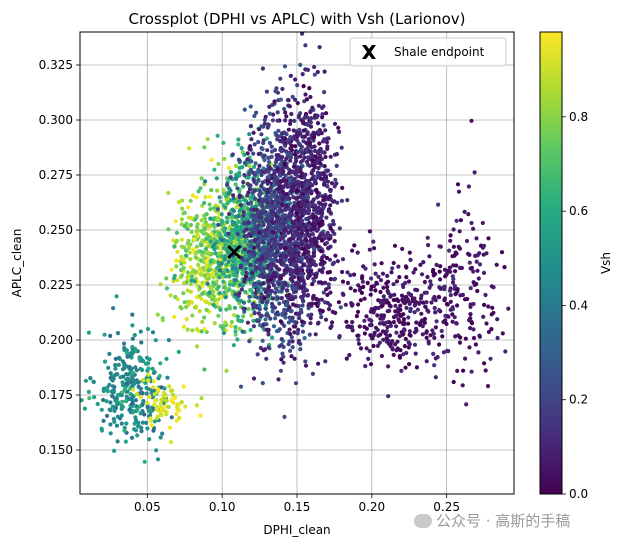 Image resolution: width=624 pixels, height=547 pixels. What do you see at coordinates (234, 252) in the screenshot?
I see `shale-endpoint-marker` at bounding box center [234, 252].